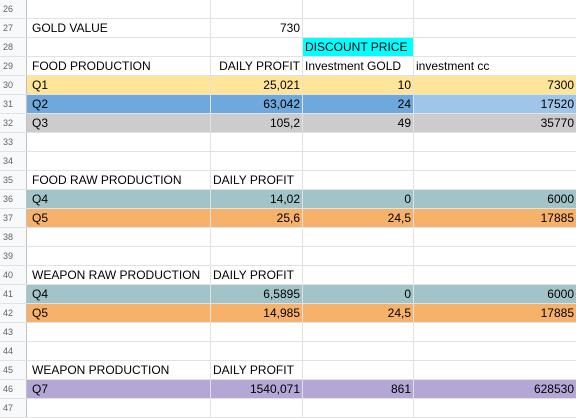 The width and height of the screenshot is (576, 418). What do you see at coordinates (13, 237) in the screenshot?
I see `row-header: 38` at bounding box center [13, 237].